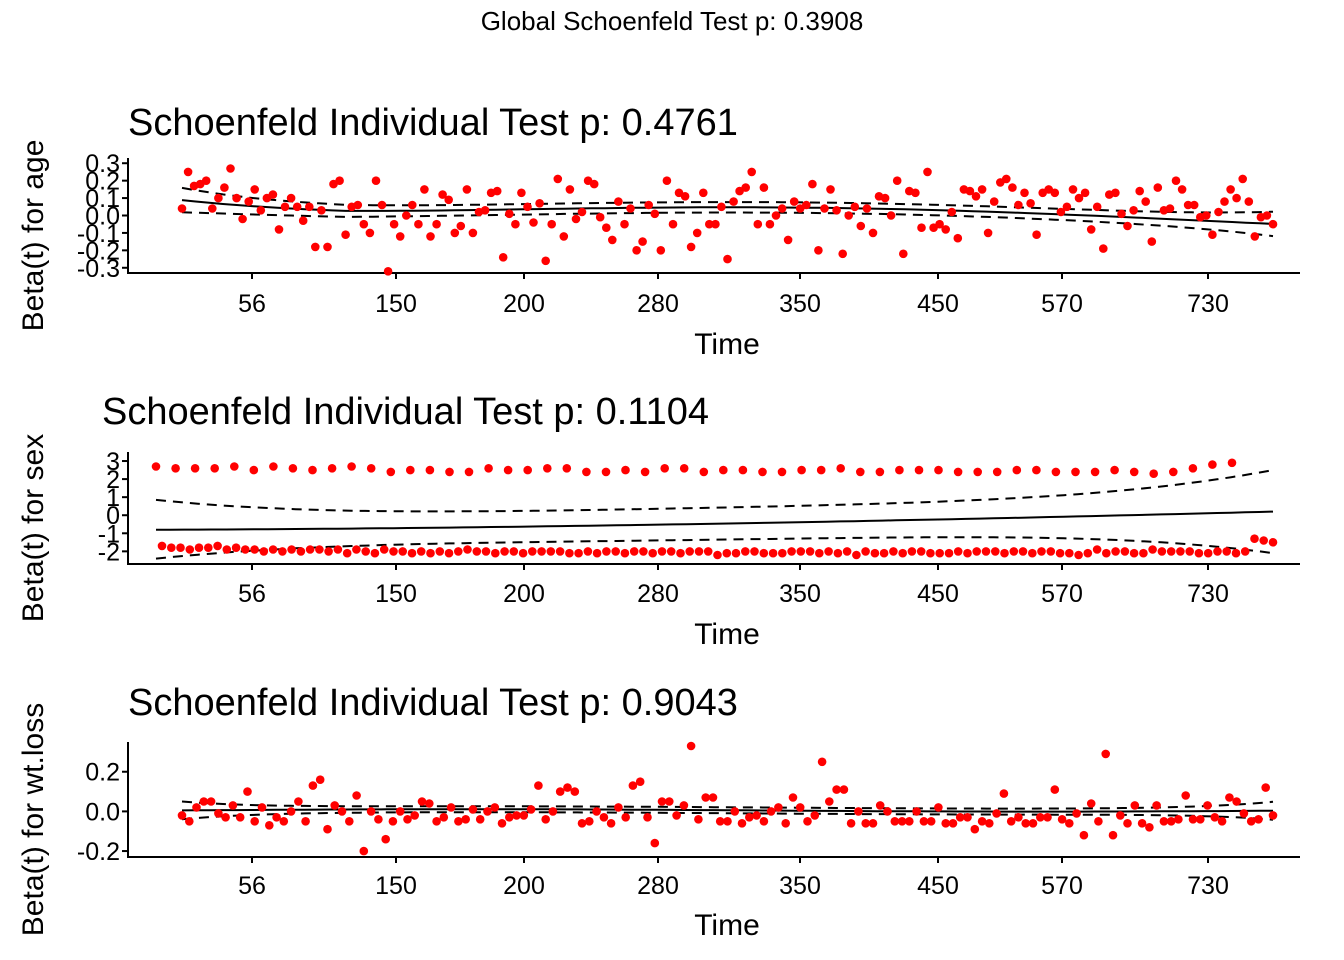 This screenshot has height=960, width=1344. I want to click on y-tick-label: 0.0, so click(102, 812).